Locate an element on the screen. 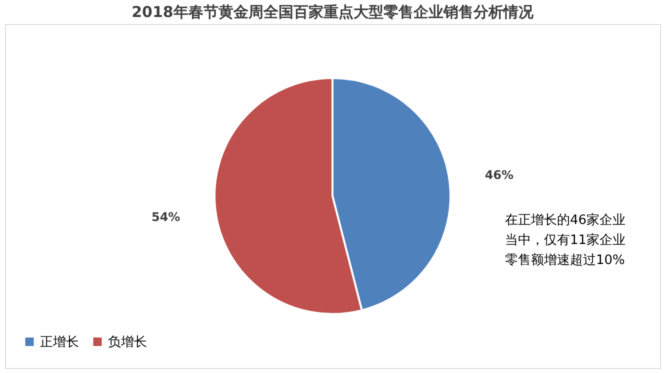  text: 零售额增速超过10% is located at coordinates (565, 260).